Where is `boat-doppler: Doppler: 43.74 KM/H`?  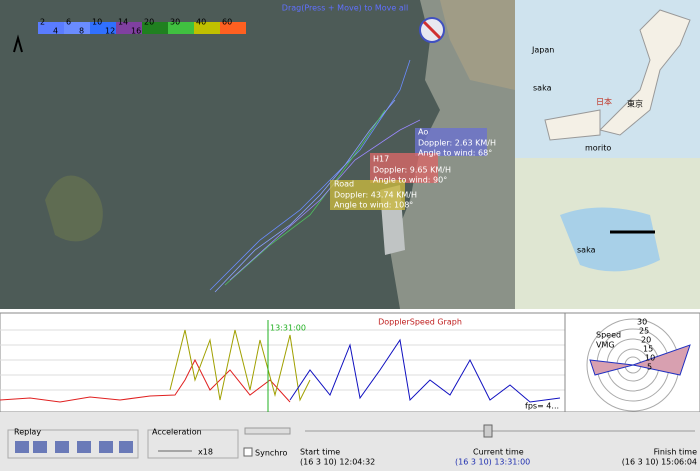 boat-doppler: Doppler: 43.74 KM/H is located at coordinates (375, 195).